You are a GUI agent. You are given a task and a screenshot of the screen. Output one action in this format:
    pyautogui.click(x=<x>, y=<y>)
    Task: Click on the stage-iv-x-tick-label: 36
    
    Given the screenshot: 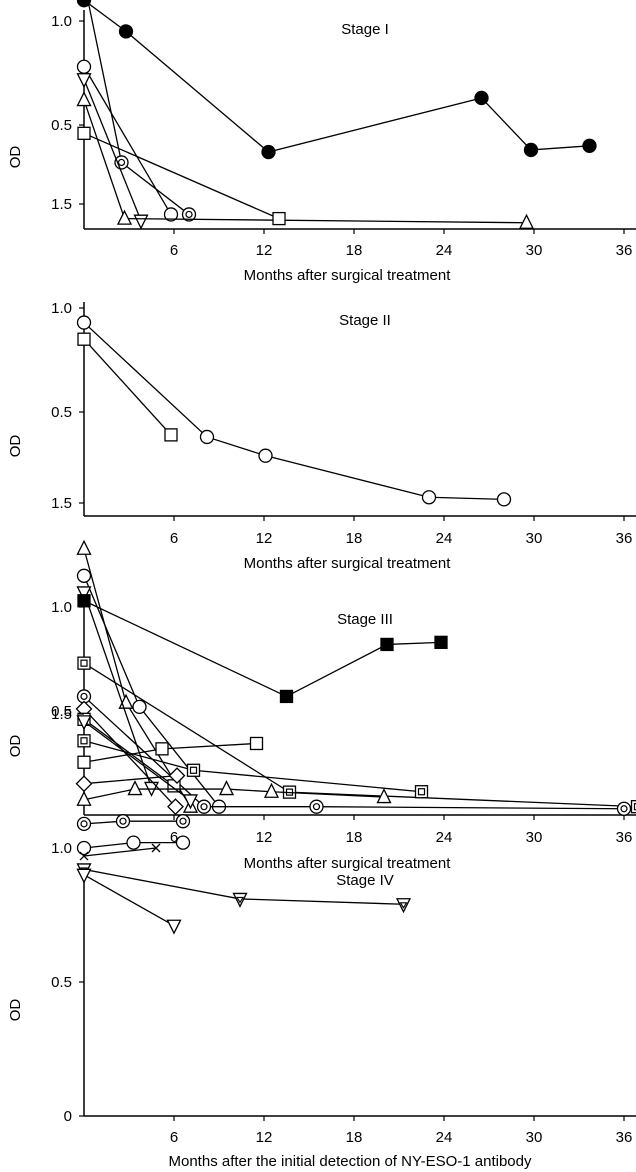 What is the action you would take?
    pyautogui.click(x=624, y=1137)
    